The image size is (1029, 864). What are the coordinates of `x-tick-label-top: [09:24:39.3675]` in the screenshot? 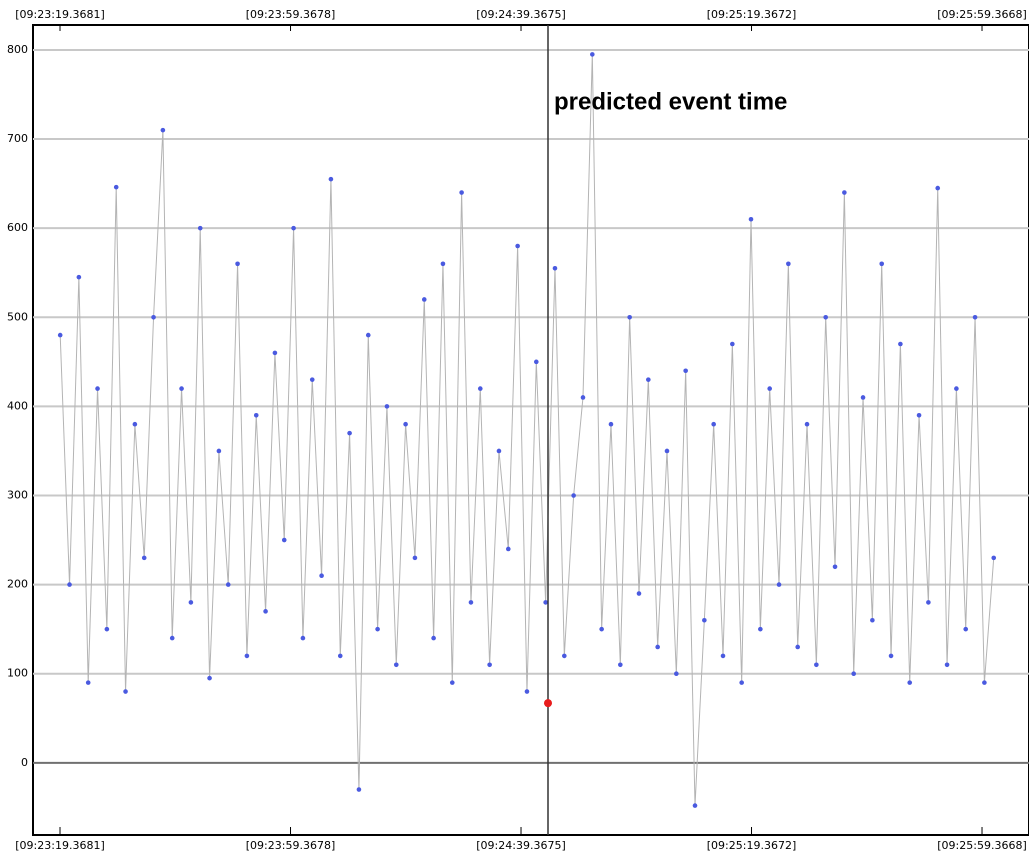 It's located at (520, 14).